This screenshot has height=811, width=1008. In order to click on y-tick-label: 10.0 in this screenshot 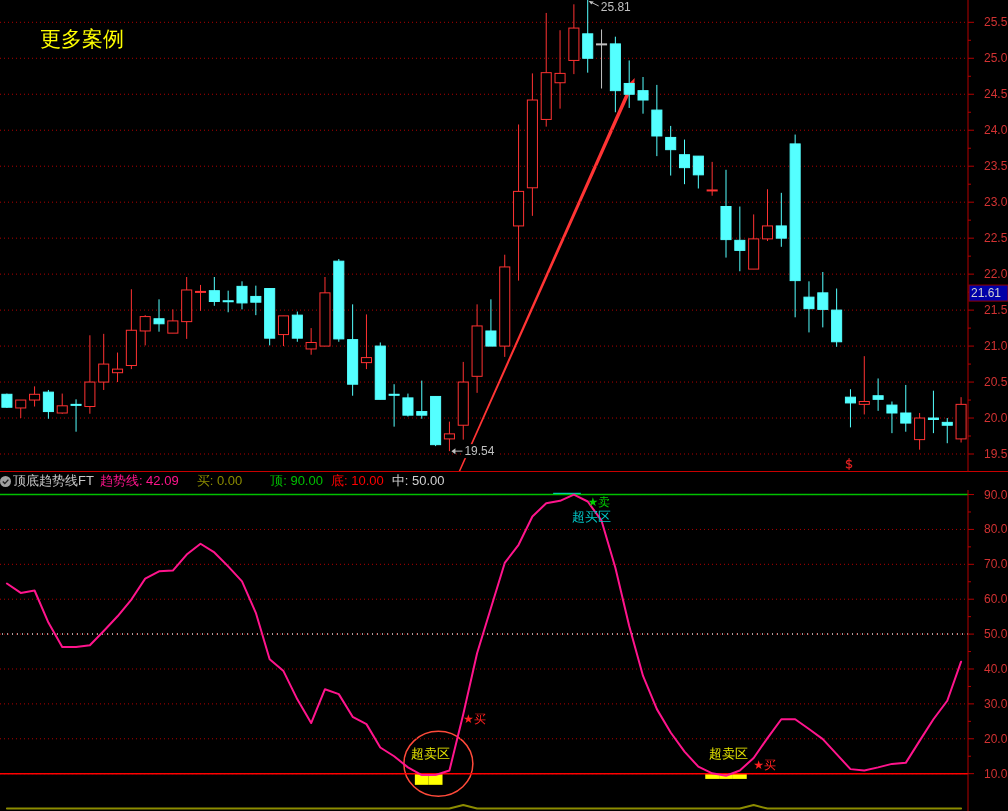, I will do `click(996, 773)`.